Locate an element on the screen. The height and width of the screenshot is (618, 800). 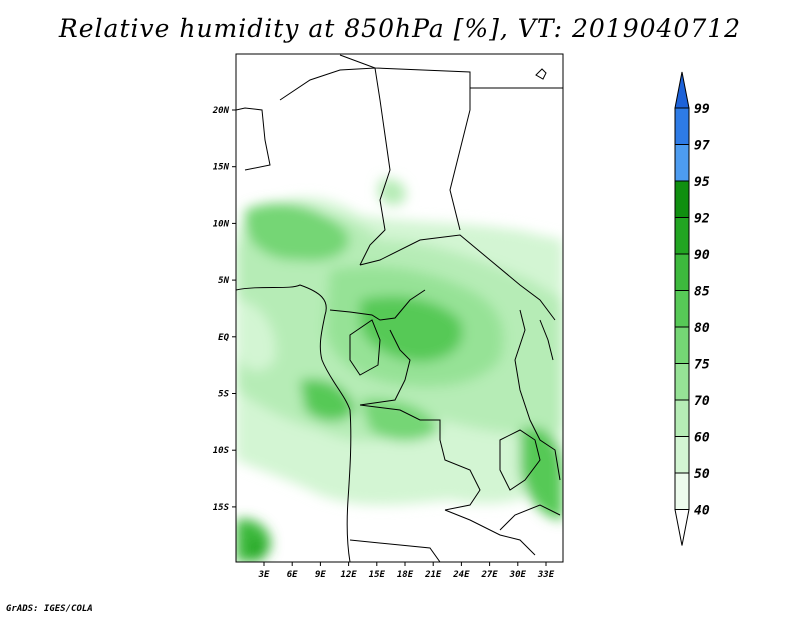
lon-label: 33E is located at coordinates (546, 575).